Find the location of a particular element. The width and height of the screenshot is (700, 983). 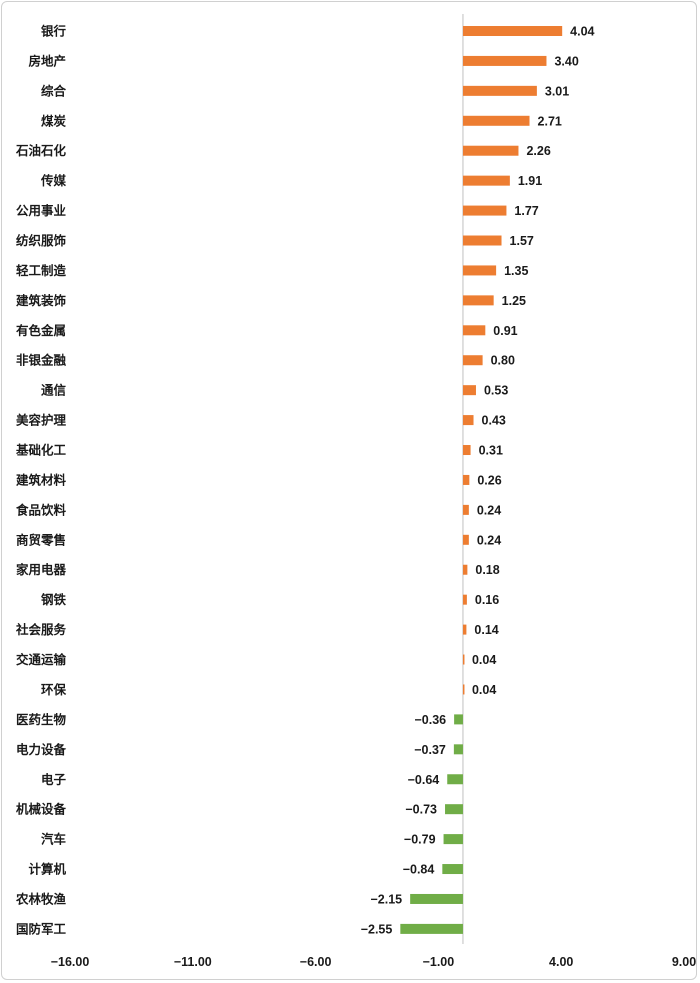

category-label: 通信 is located at coordinates (54, 390).